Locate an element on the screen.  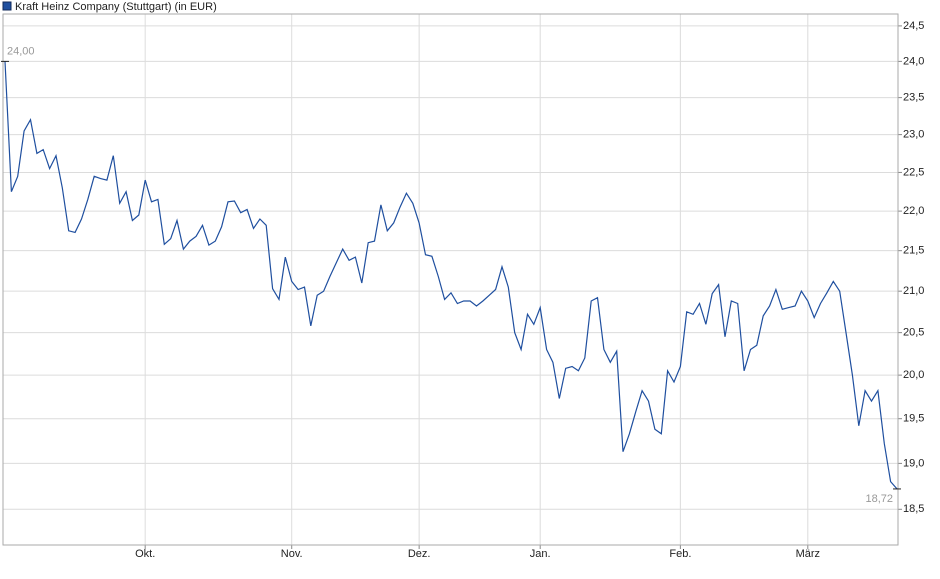
x-tick-label: Okt. is located at coordinates (145, 554).